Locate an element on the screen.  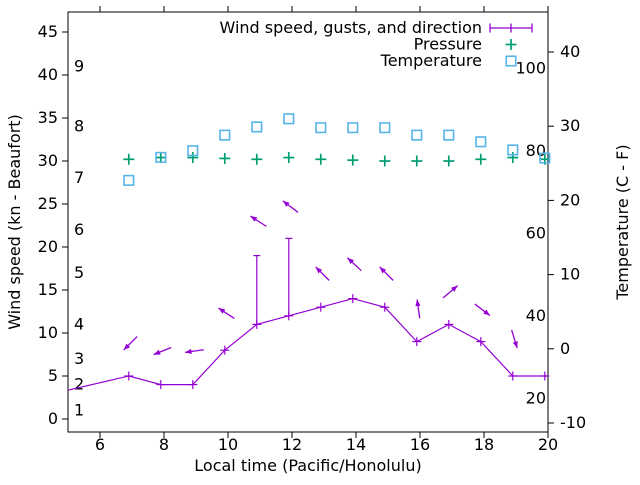
x-axis-title: Local time (Pacific/Honolulu) is located at coordinates (307, 465).